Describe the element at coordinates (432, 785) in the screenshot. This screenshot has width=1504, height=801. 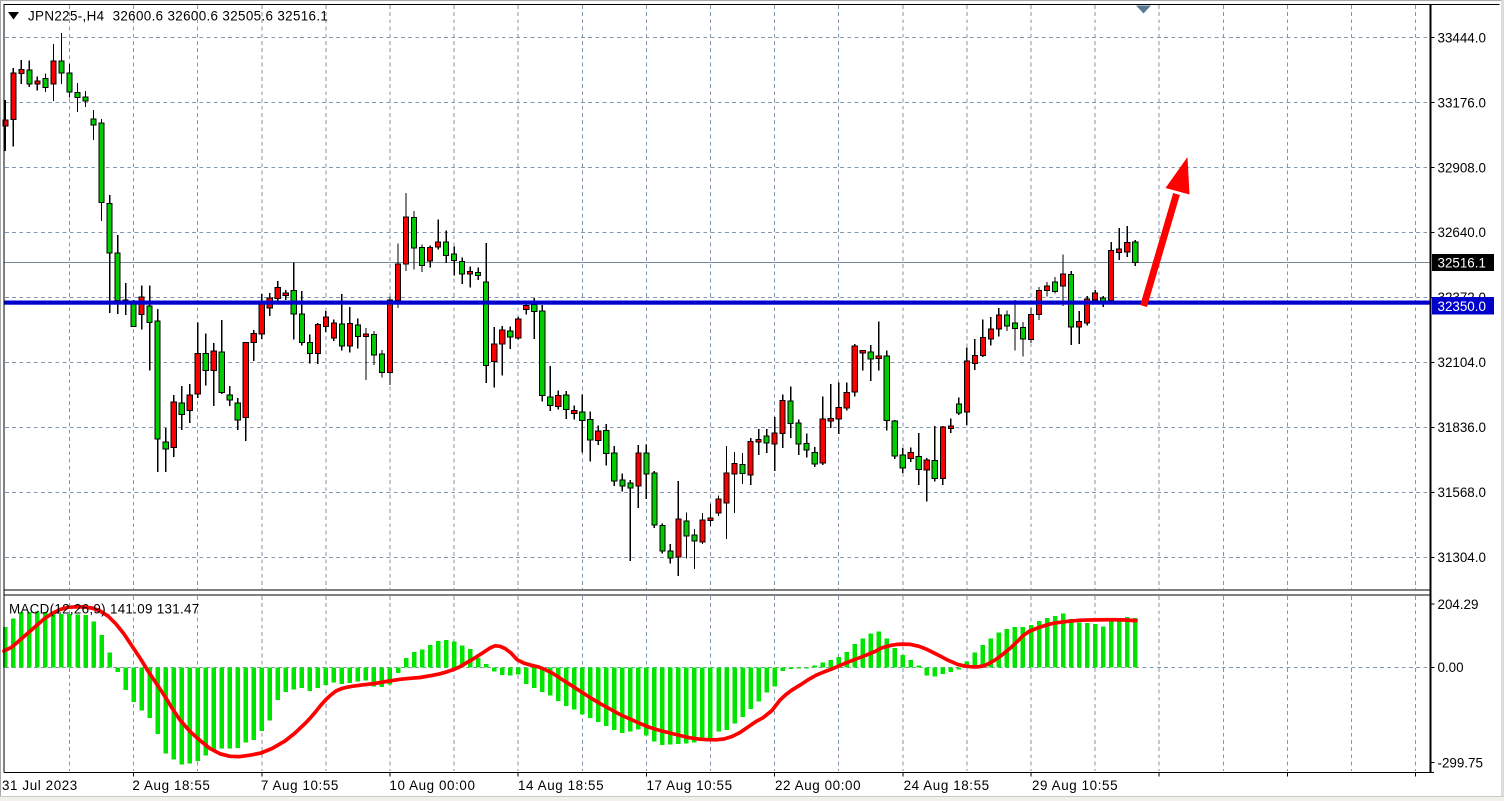
I see `svg-text: 10 Aug 00:00` at that location.